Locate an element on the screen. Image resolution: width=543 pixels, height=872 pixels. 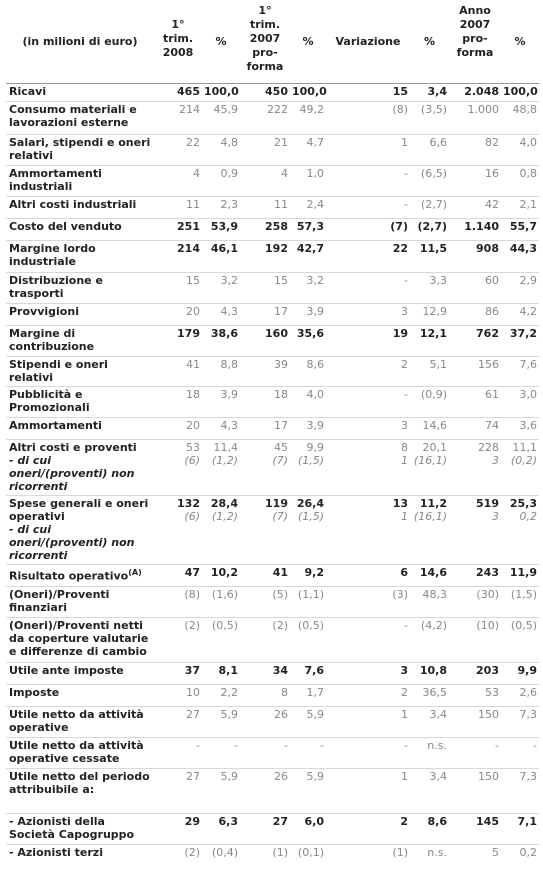
row-label-text: Costo del venduto is located at coordinates (65, 226).